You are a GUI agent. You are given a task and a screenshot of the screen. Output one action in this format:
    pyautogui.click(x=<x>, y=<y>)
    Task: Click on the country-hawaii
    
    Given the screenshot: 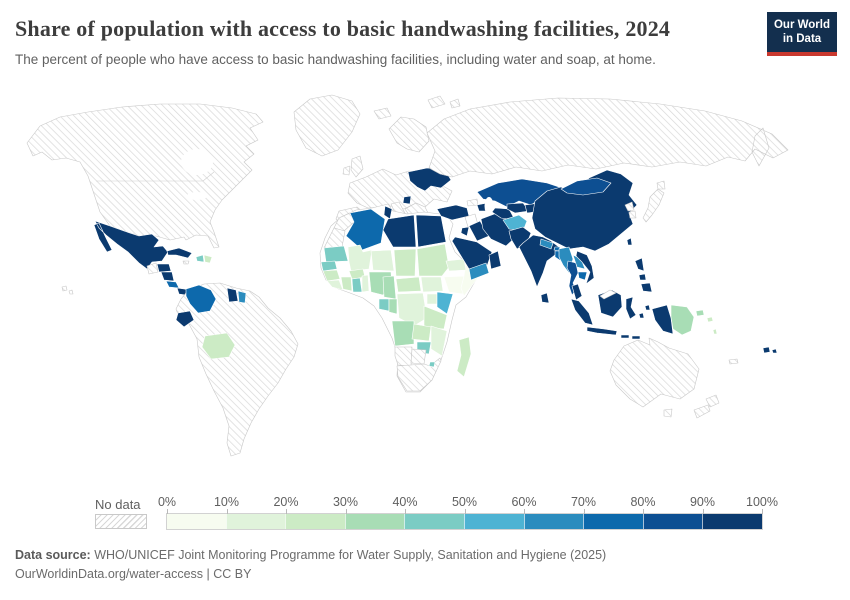 What is the action you would take?
    pyautogui.click(x=67, y=290)
    